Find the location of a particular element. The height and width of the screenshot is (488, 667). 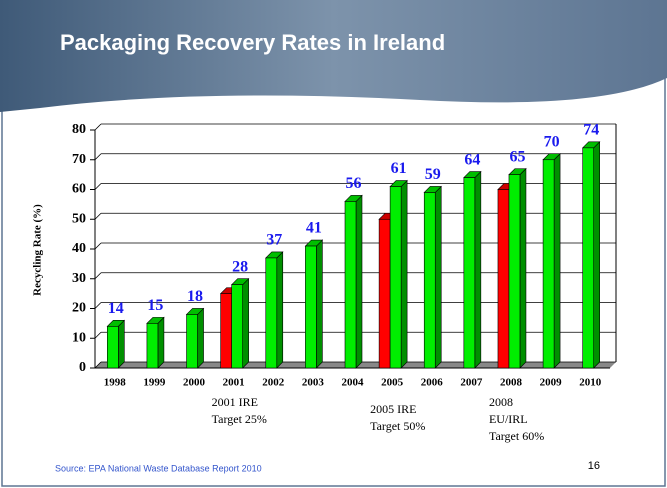

x-tick-label: 2000 is located at coordinates (194, 383).